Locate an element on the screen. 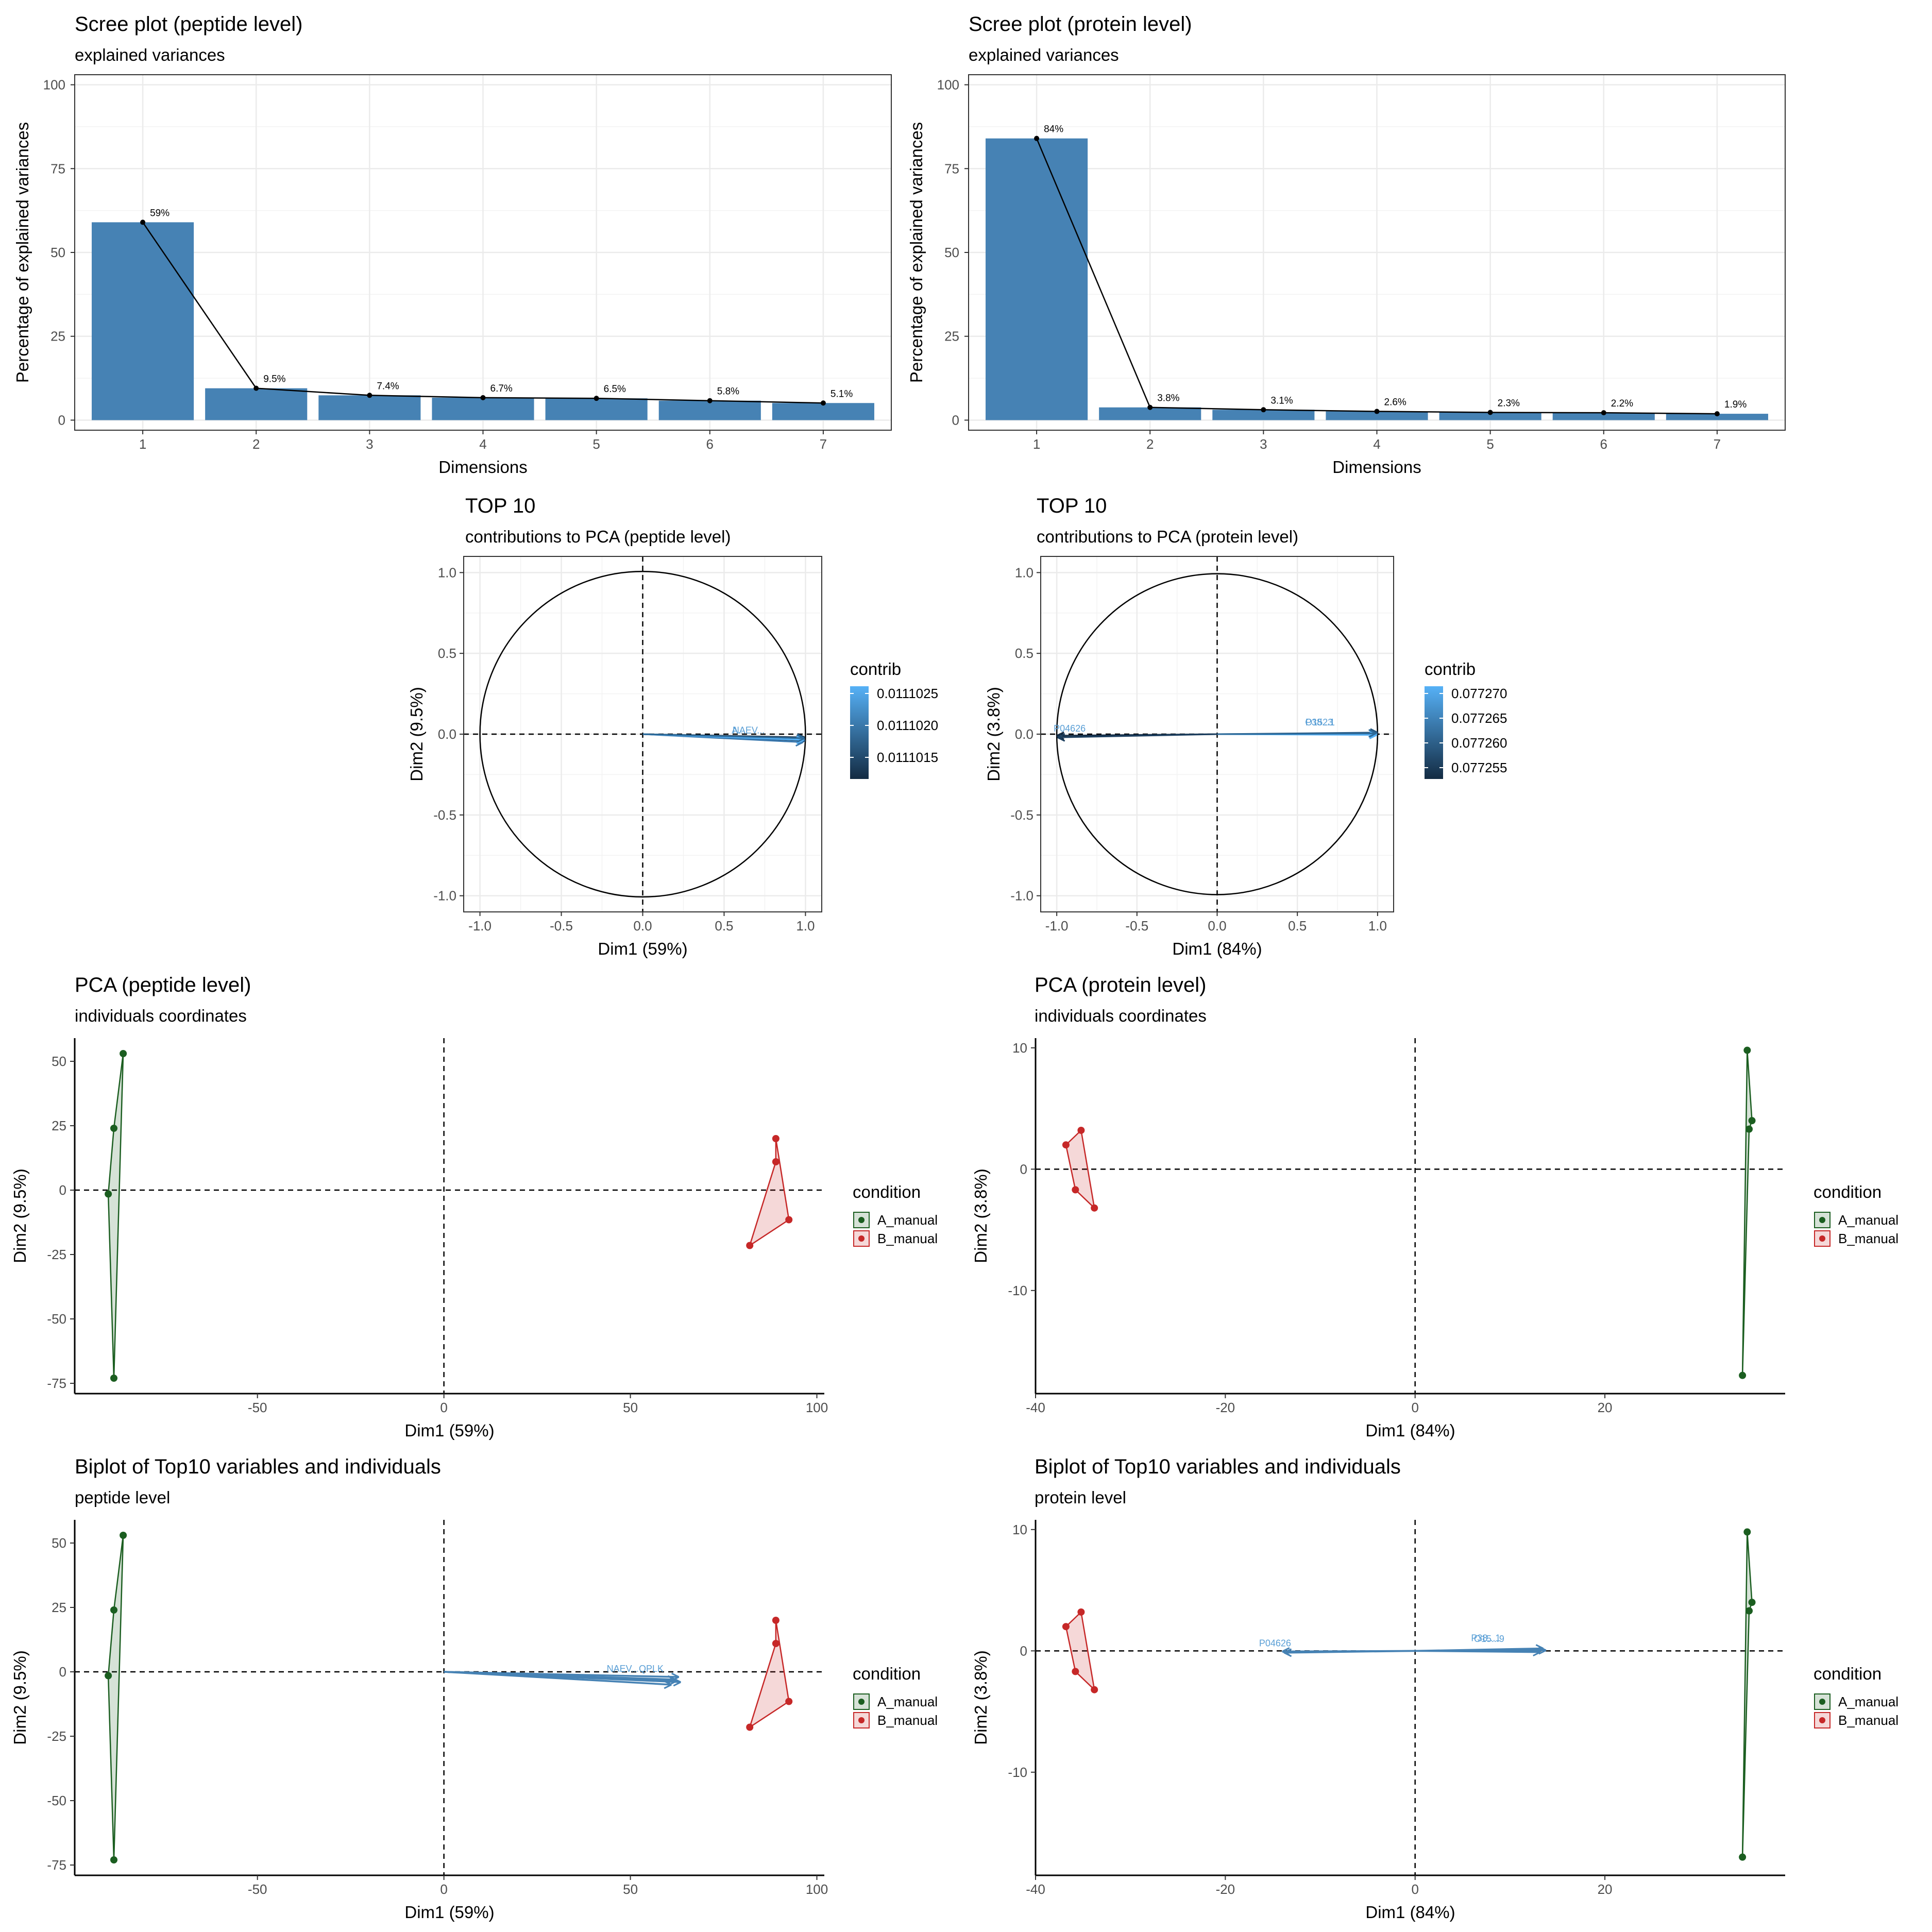 This screenshot has height=1932, width=1932. y-tick-label: 0.5 is located at coordinates (1024, 653).